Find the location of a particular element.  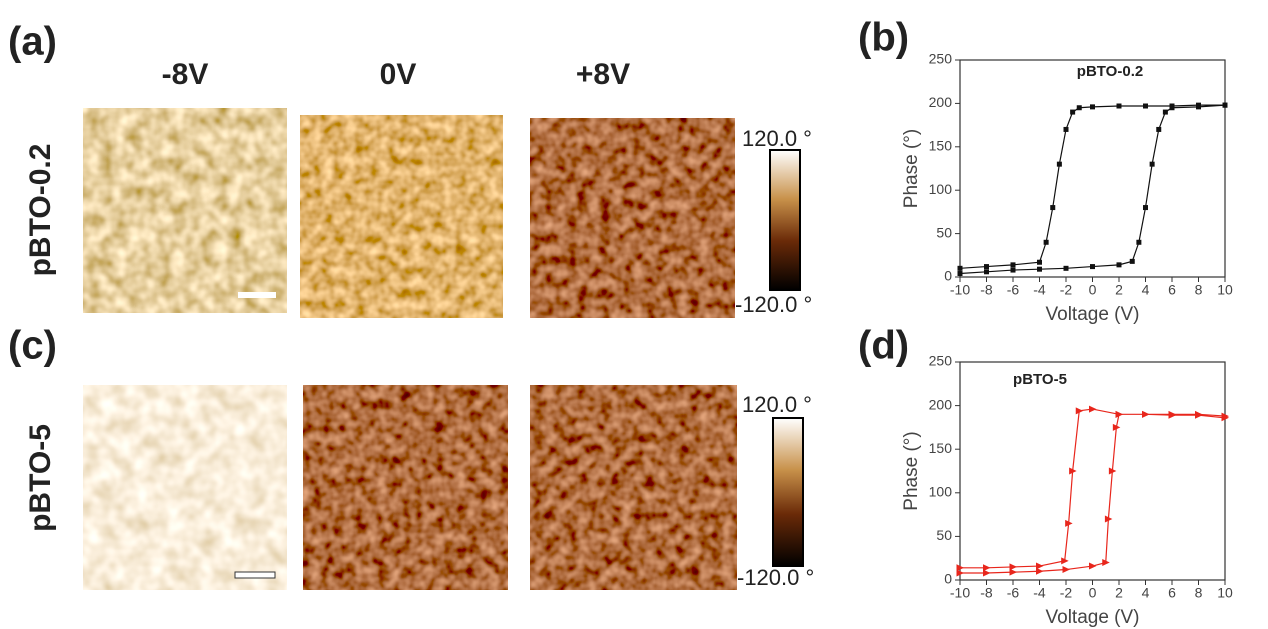

panel-label: (a) is located at coordinates (32, 42).